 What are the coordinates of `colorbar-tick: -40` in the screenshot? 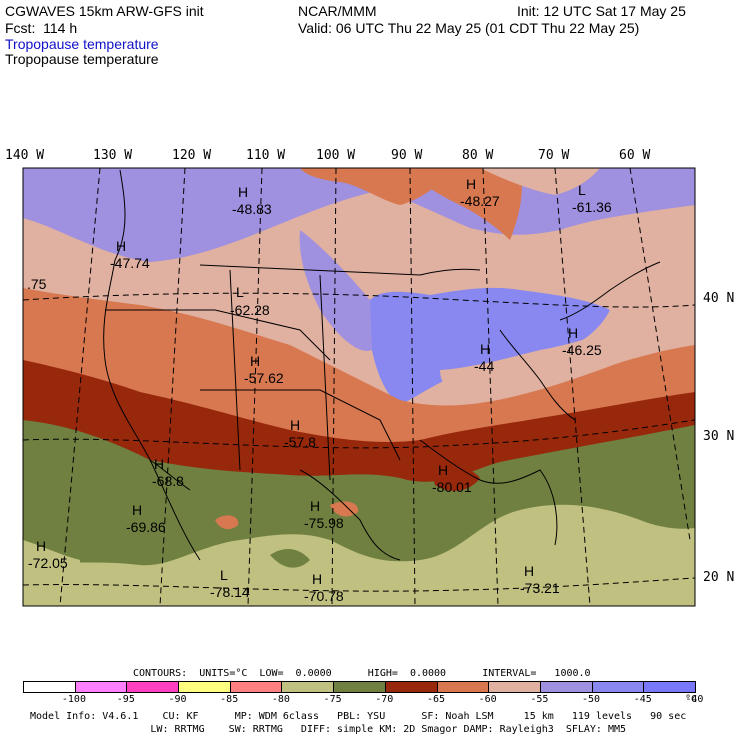 It's located at (694, 699).